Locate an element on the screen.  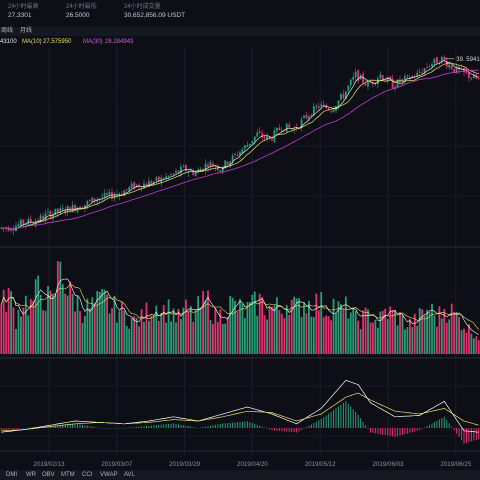
interval-week-tab: 周线 is located at coordinates (7, 31).